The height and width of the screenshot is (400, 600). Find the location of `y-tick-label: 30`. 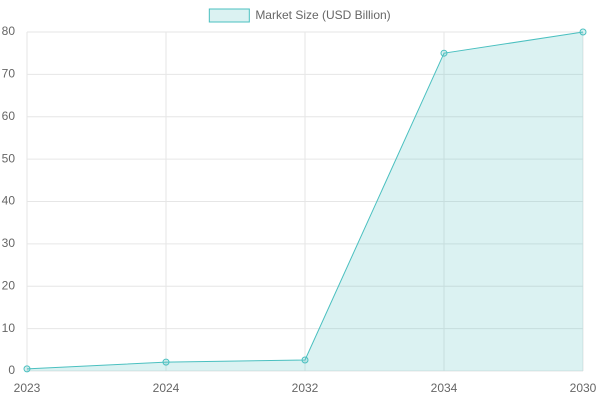

y-tick-label: 30 is located at coordinates (9, 243).